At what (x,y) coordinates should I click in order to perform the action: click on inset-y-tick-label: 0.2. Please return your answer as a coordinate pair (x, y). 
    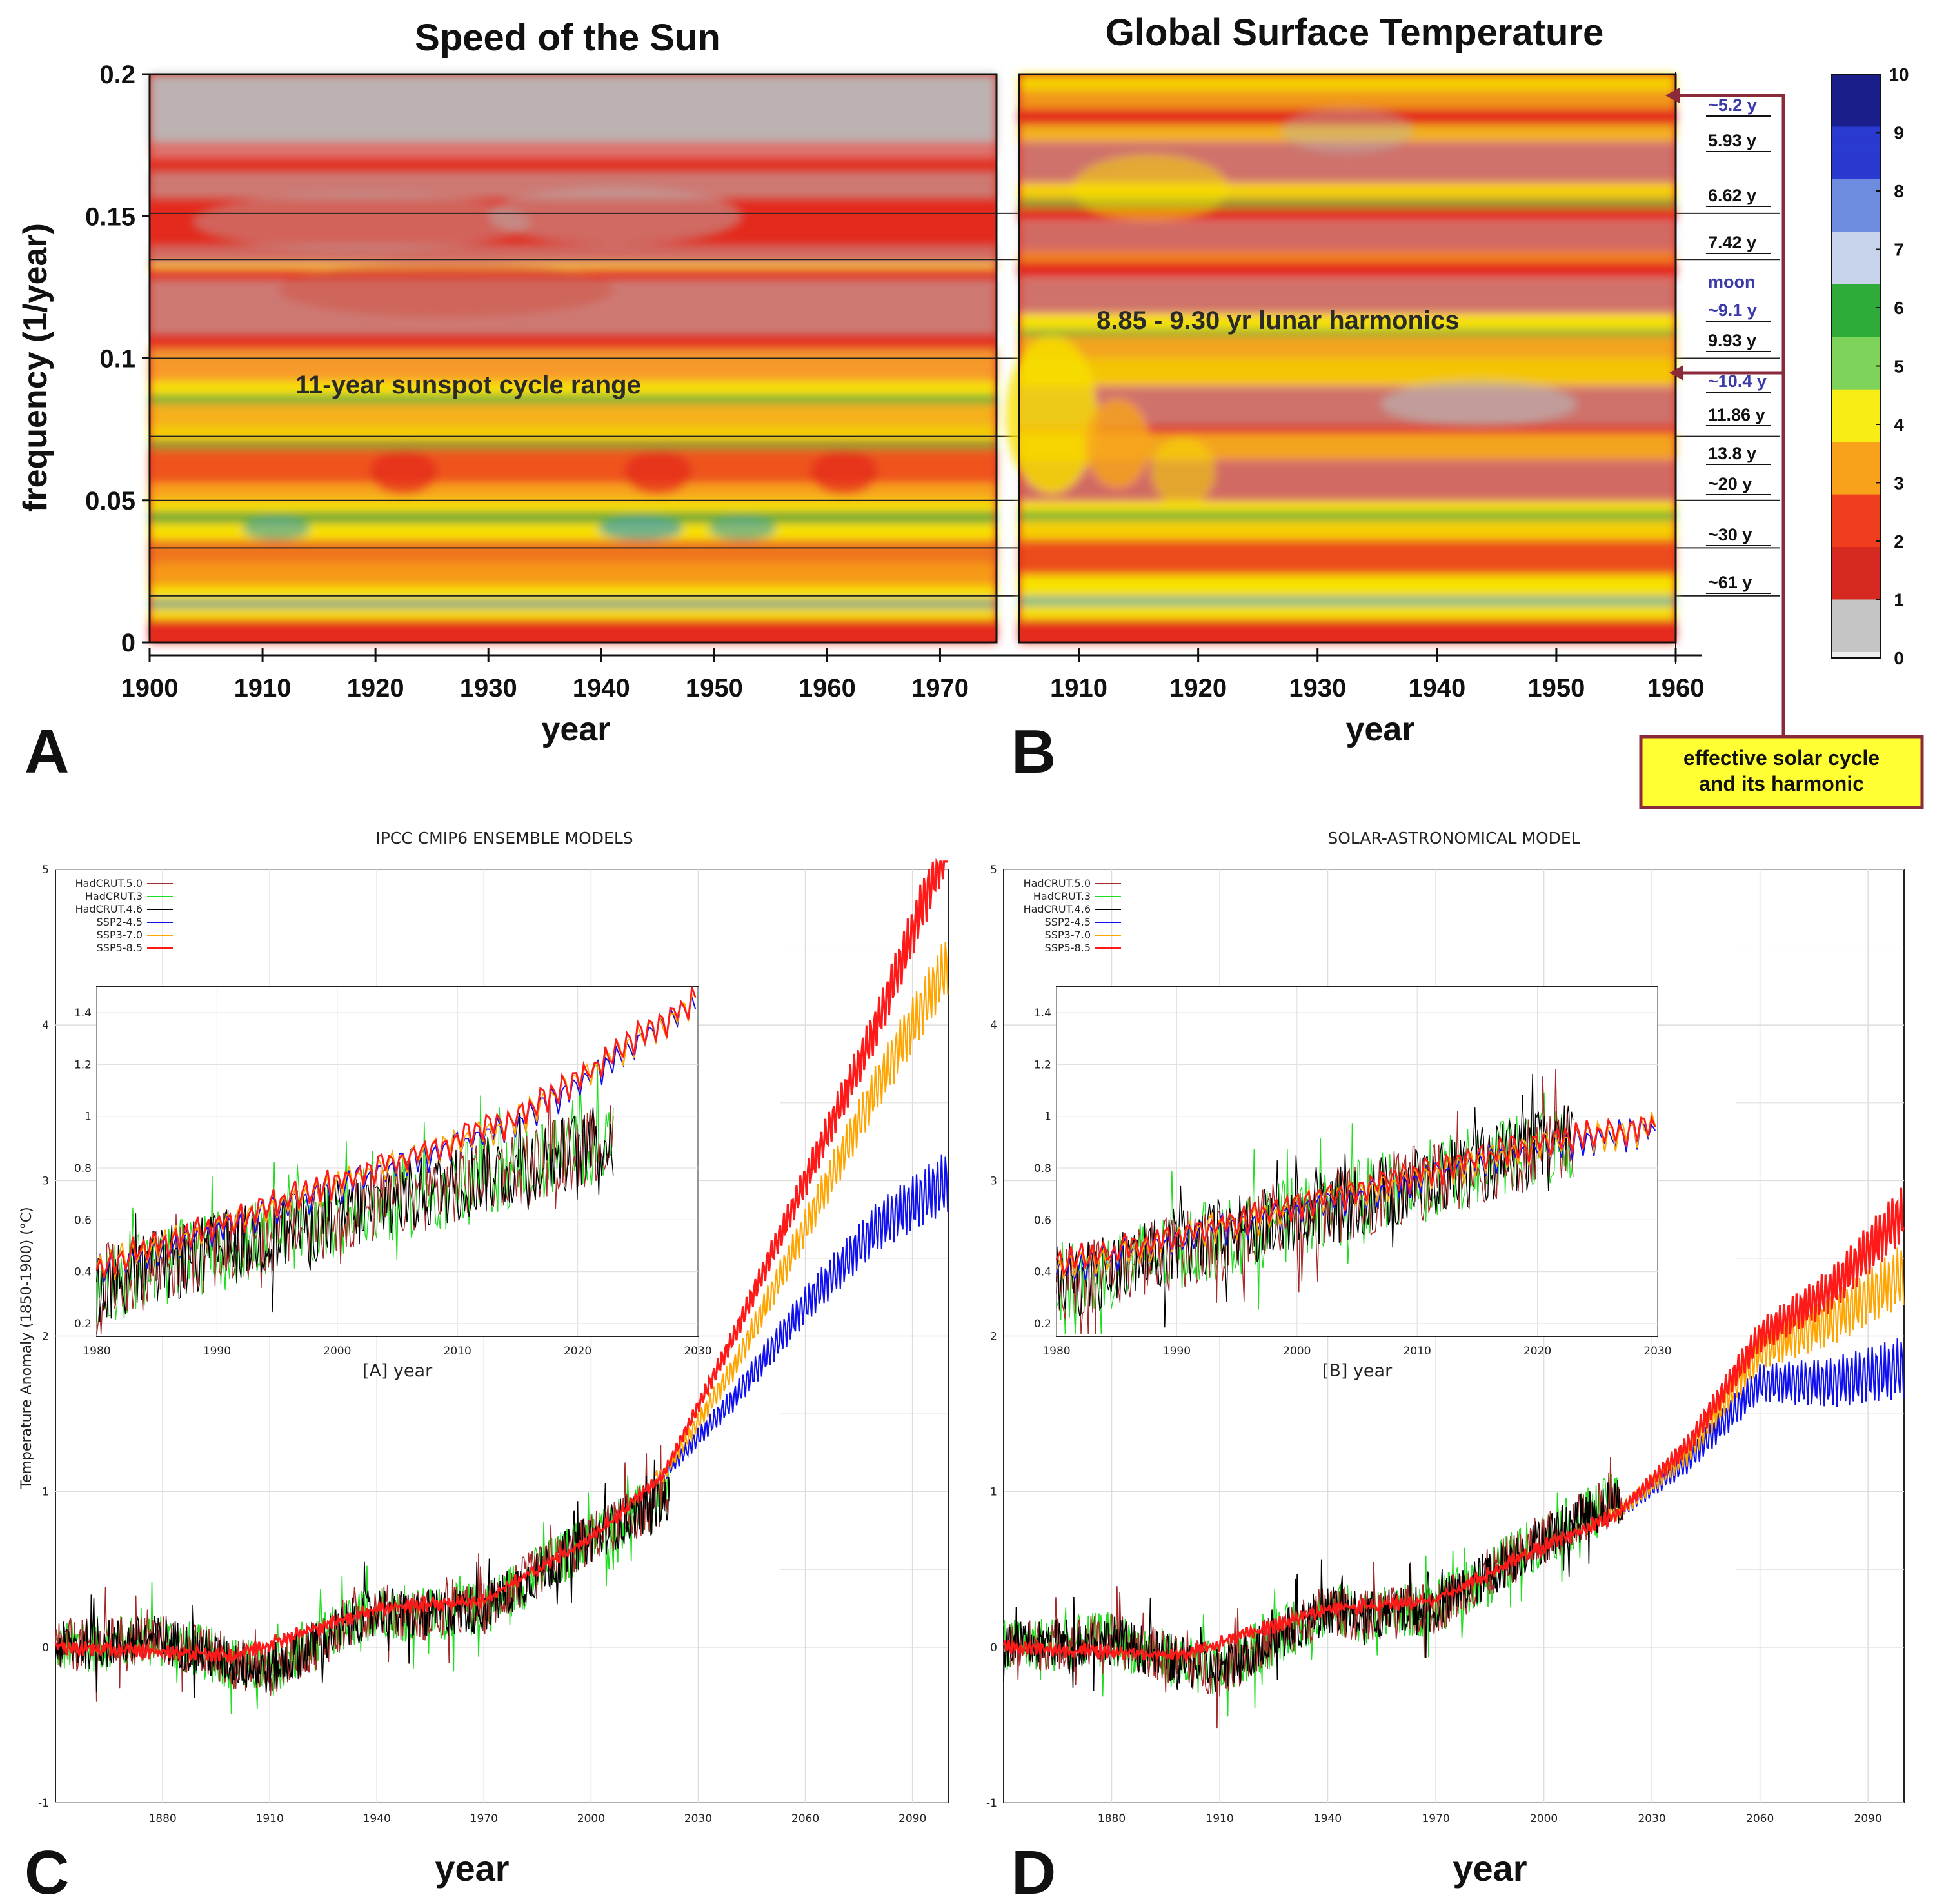
    Looking at the image, I should click on (1043, 1324).